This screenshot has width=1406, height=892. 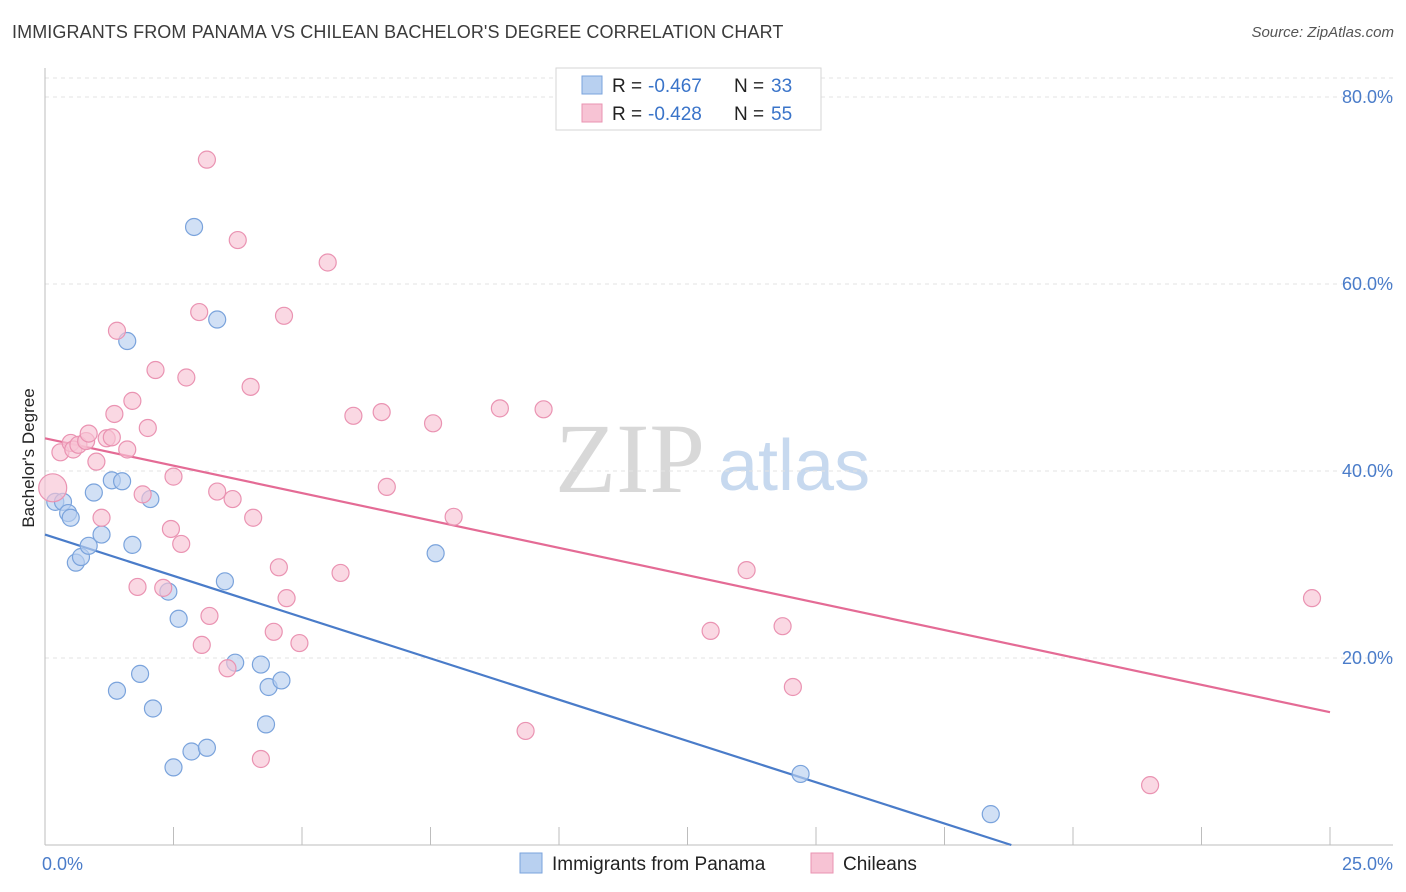 What do you see at coordinates (1367, 864) in the screenshot?
I see `x-tick-label: 25.0%` at bounding box center [1367, 864].